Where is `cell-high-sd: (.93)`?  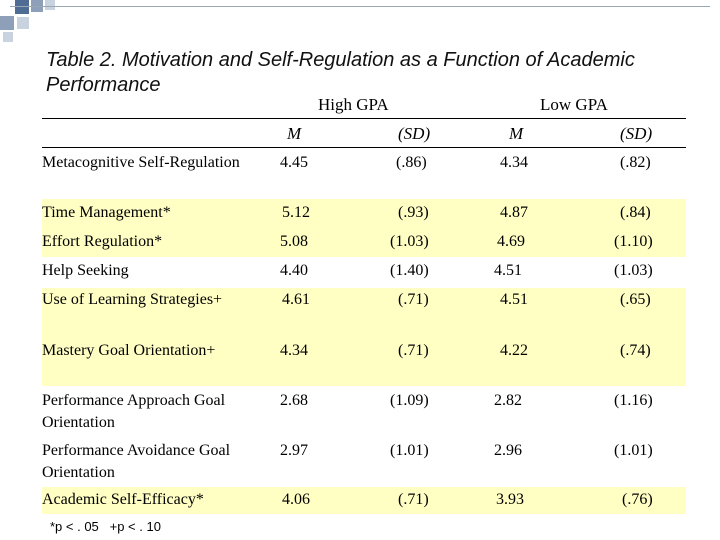
cell-high-sd: (.93) is located at coordinates (413, 212).